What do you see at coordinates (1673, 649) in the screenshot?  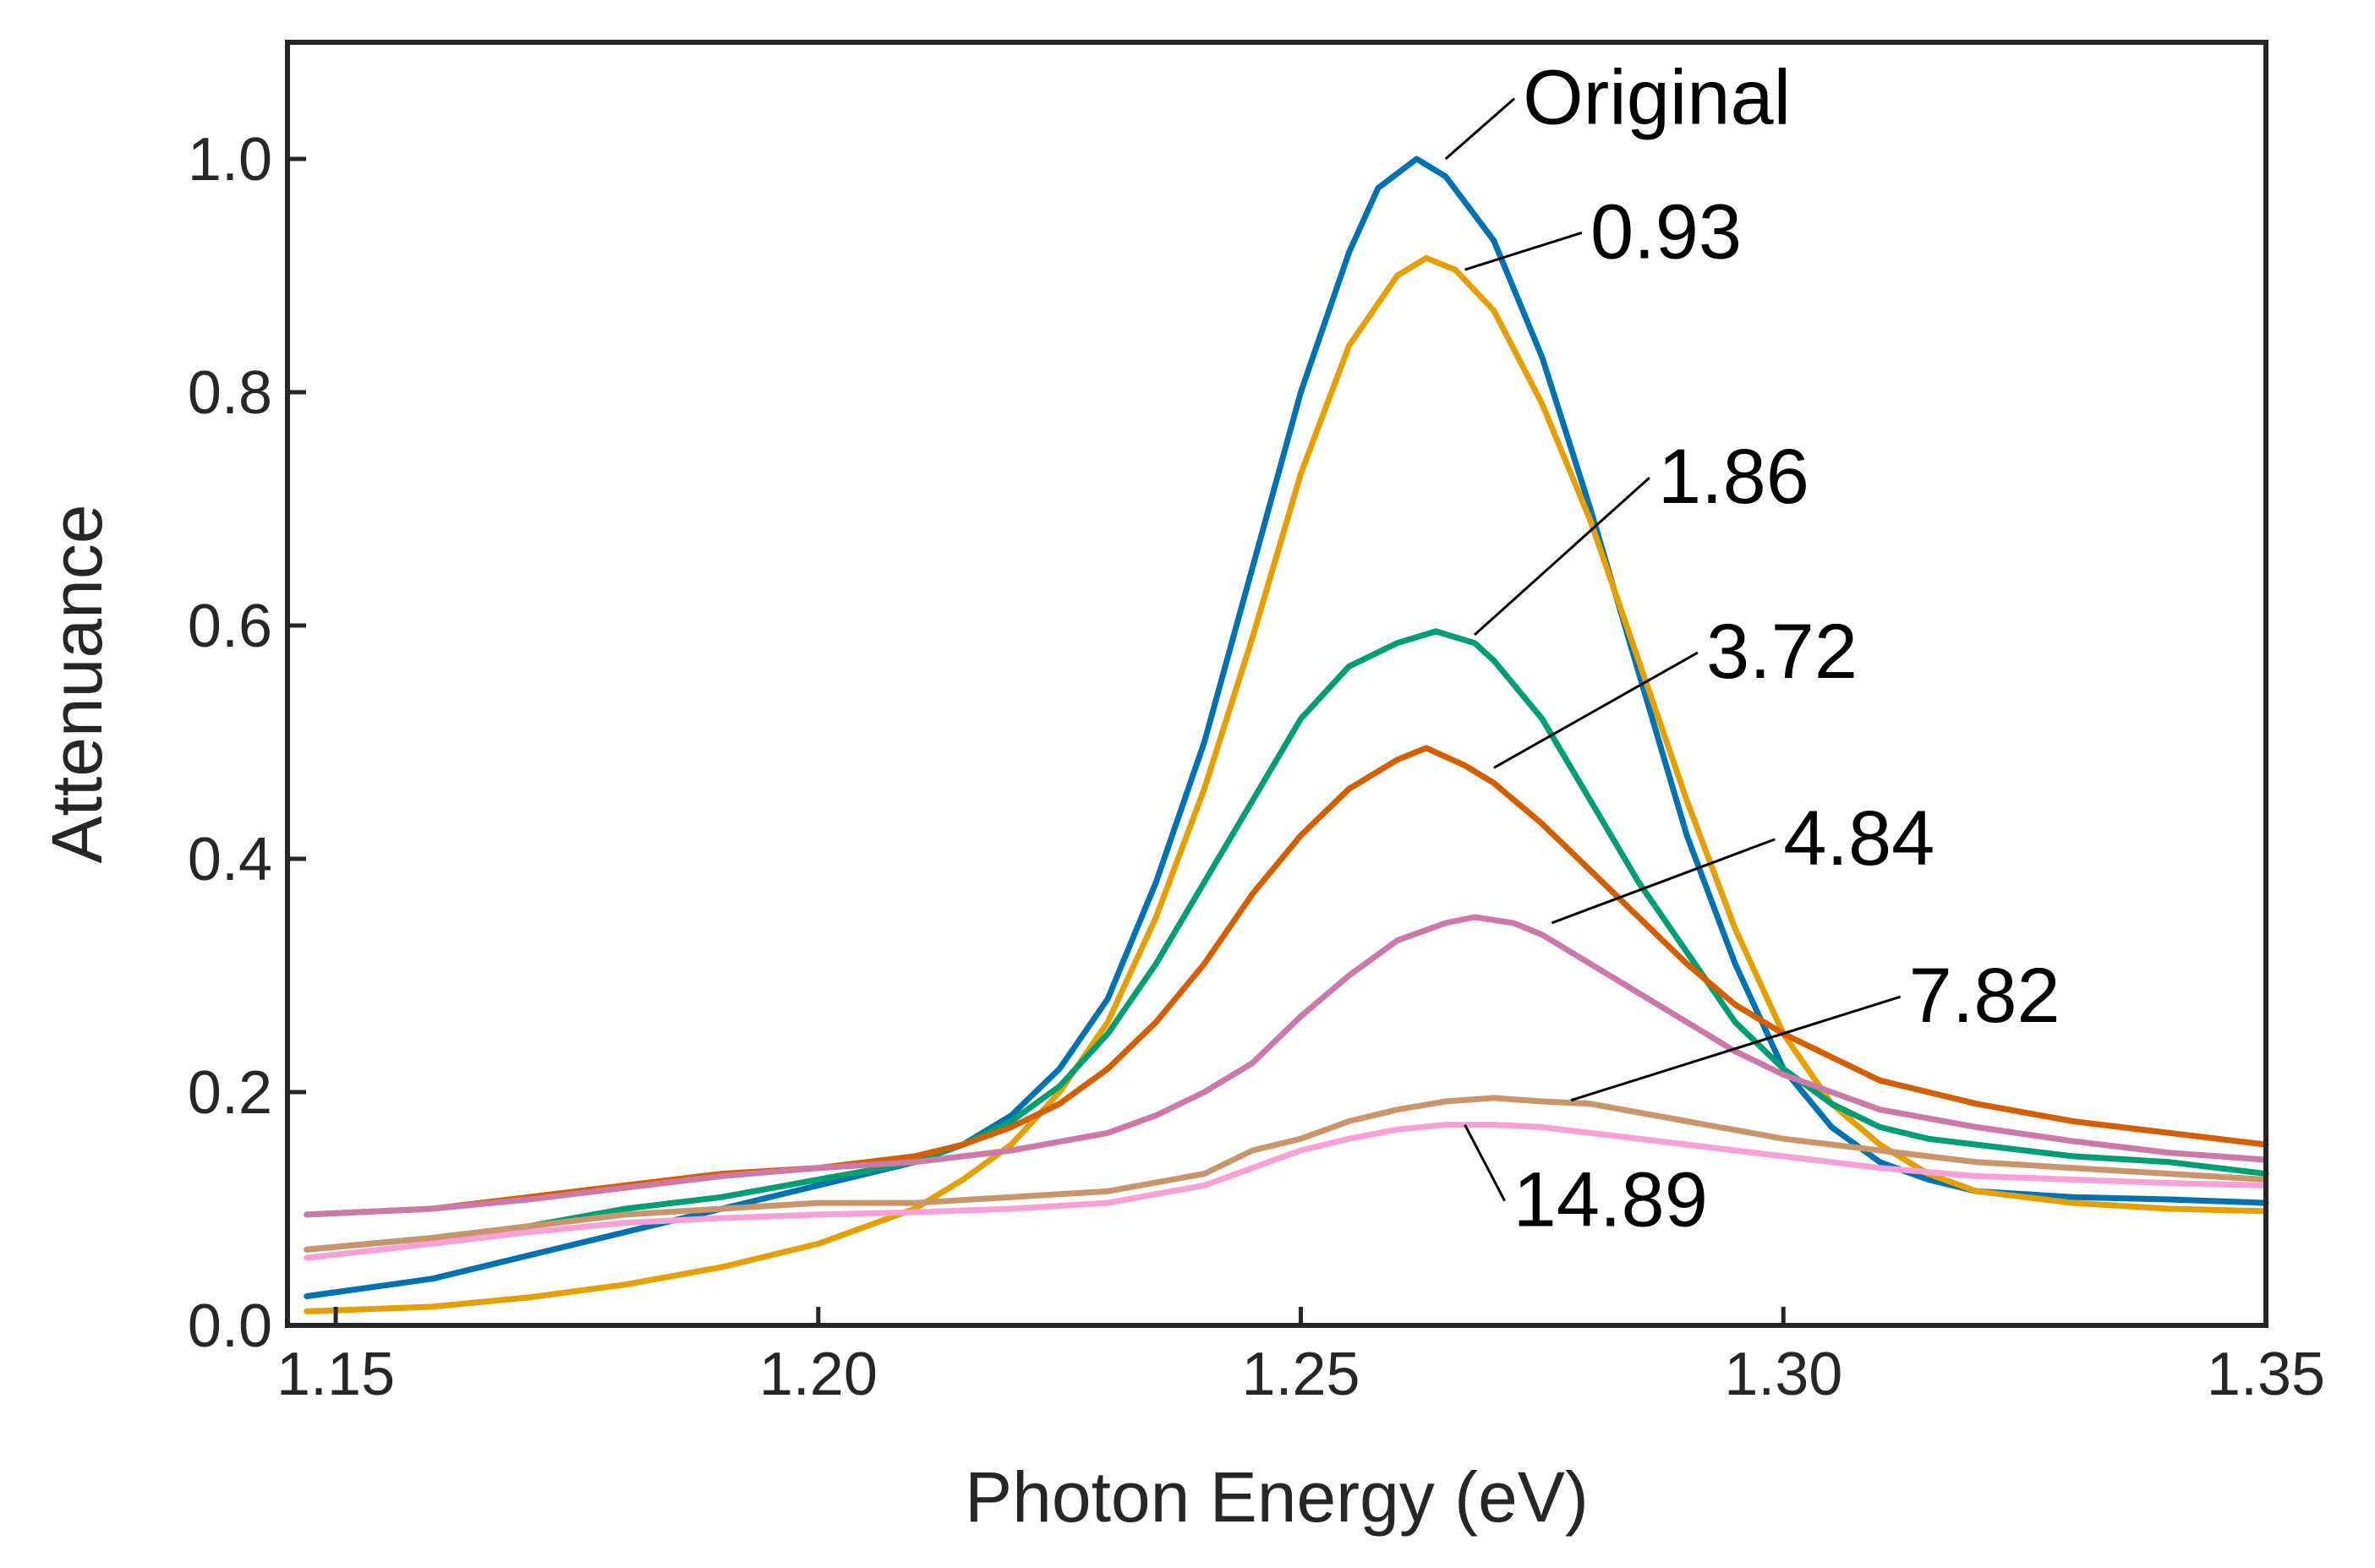 I see `leader-layer` at bounding box center [1673, 649].